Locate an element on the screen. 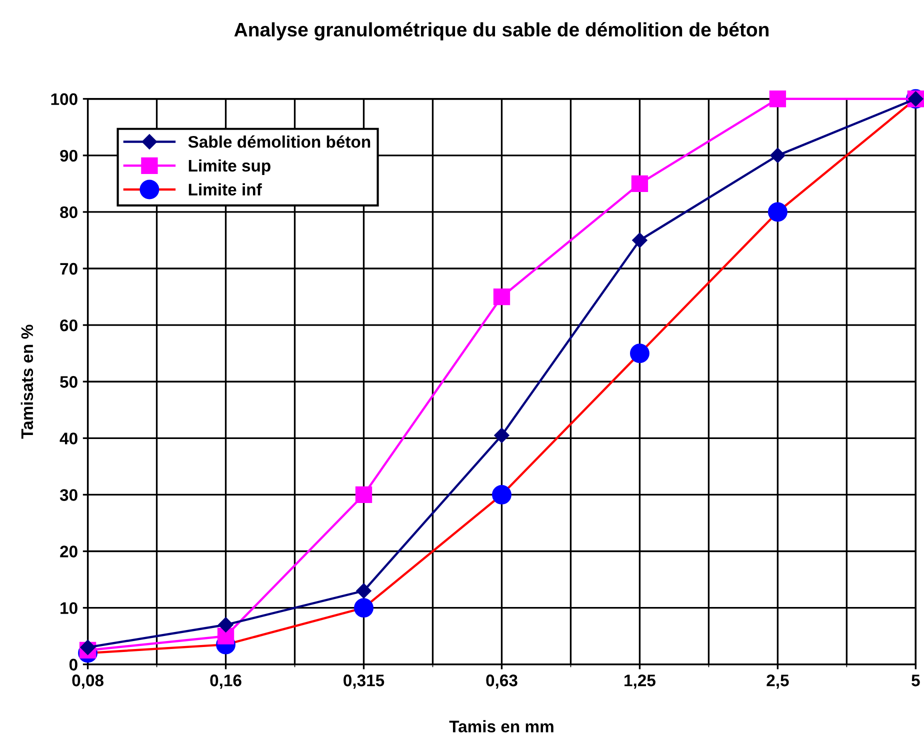 This screenshot has width=924, height=749. y-tick-label: 20 is located at coordinates (69, 552).